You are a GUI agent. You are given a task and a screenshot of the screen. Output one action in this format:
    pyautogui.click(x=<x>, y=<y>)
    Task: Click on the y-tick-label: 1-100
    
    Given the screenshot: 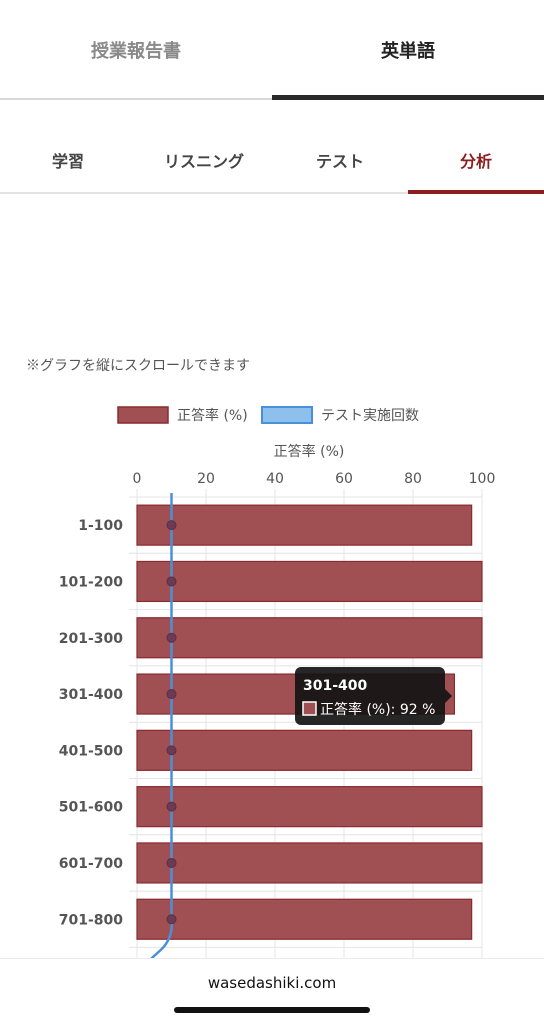 What is the action you would take?
    pyautogui.click(x=100, y=526)
    